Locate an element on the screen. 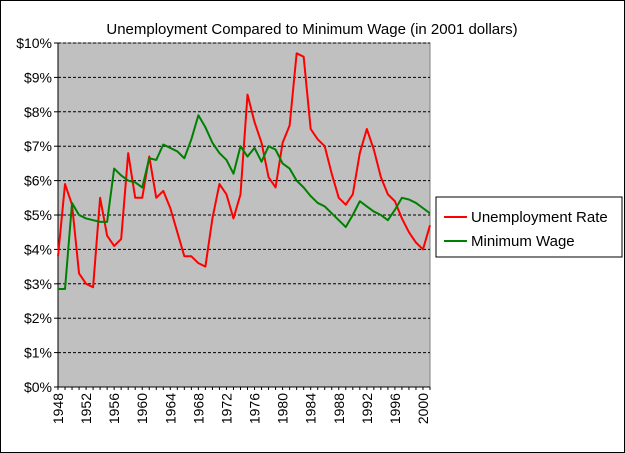  x-tick-label: 2000 is located at coordinates (423, 408).